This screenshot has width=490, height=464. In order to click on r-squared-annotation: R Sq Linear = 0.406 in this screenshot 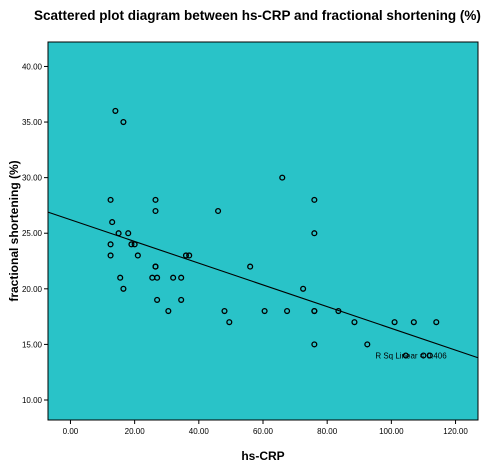, I will do `click(411, 356)`.